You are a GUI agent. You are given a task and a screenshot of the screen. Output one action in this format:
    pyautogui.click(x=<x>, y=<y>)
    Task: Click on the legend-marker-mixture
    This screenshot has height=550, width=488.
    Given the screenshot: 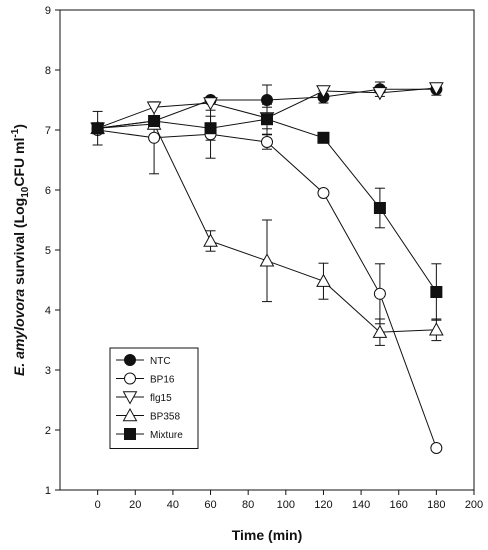 What is the action you would take?
    pyautogui.click(x=130, y=434)
    